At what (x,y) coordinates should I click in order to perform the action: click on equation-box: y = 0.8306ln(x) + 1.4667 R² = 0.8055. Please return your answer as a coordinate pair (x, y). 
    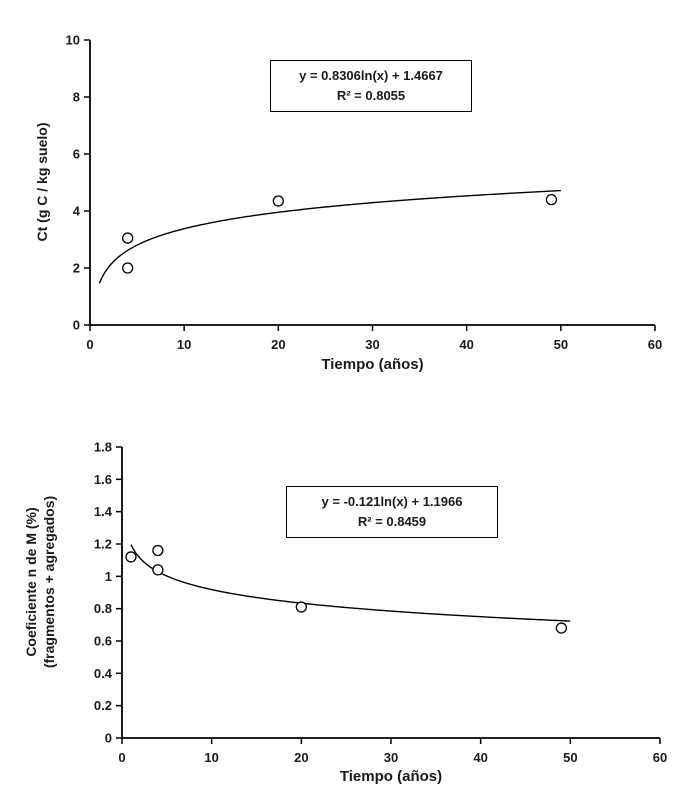
    Looking at the image, I should click on (371, 86).